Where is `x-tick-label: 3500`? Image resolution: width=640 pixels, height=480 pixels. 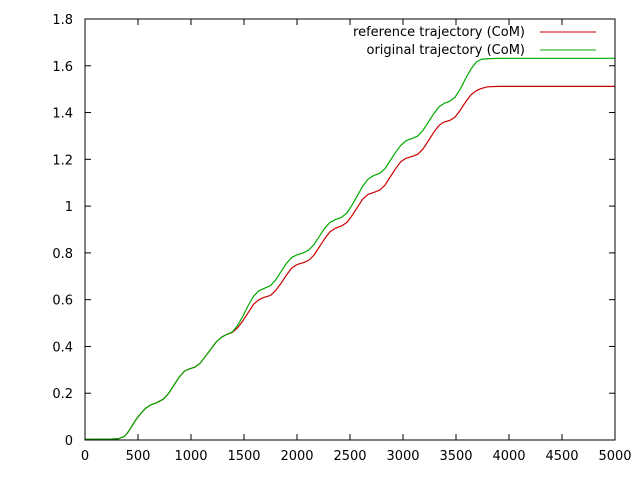
x-tick-label: 3500 is located at coordinates (455, 456).